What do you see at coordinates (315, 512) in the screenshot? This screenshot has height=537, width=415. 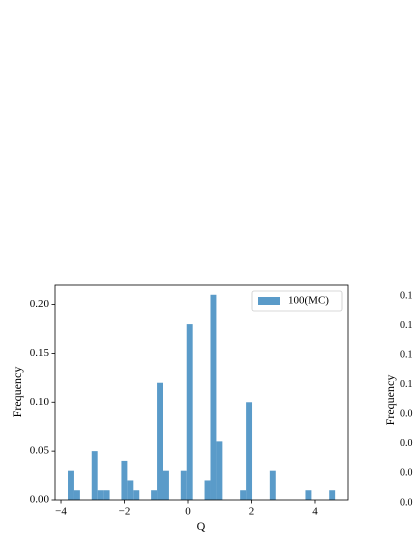 I see `x-tick-label: 4` at bounding box center [315, 512].